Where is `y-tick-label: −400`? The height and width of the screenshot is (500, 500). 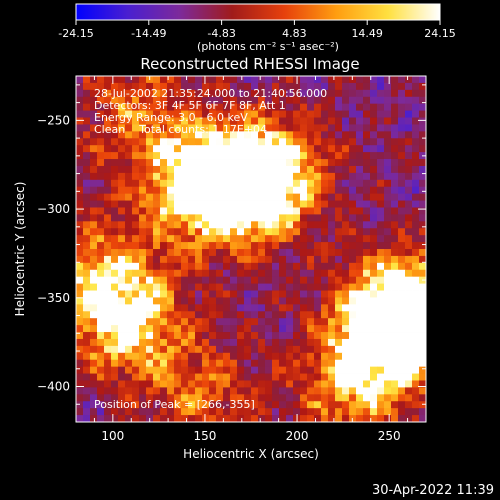 y-tick-label: −400 is located at coordinates (53, 387).